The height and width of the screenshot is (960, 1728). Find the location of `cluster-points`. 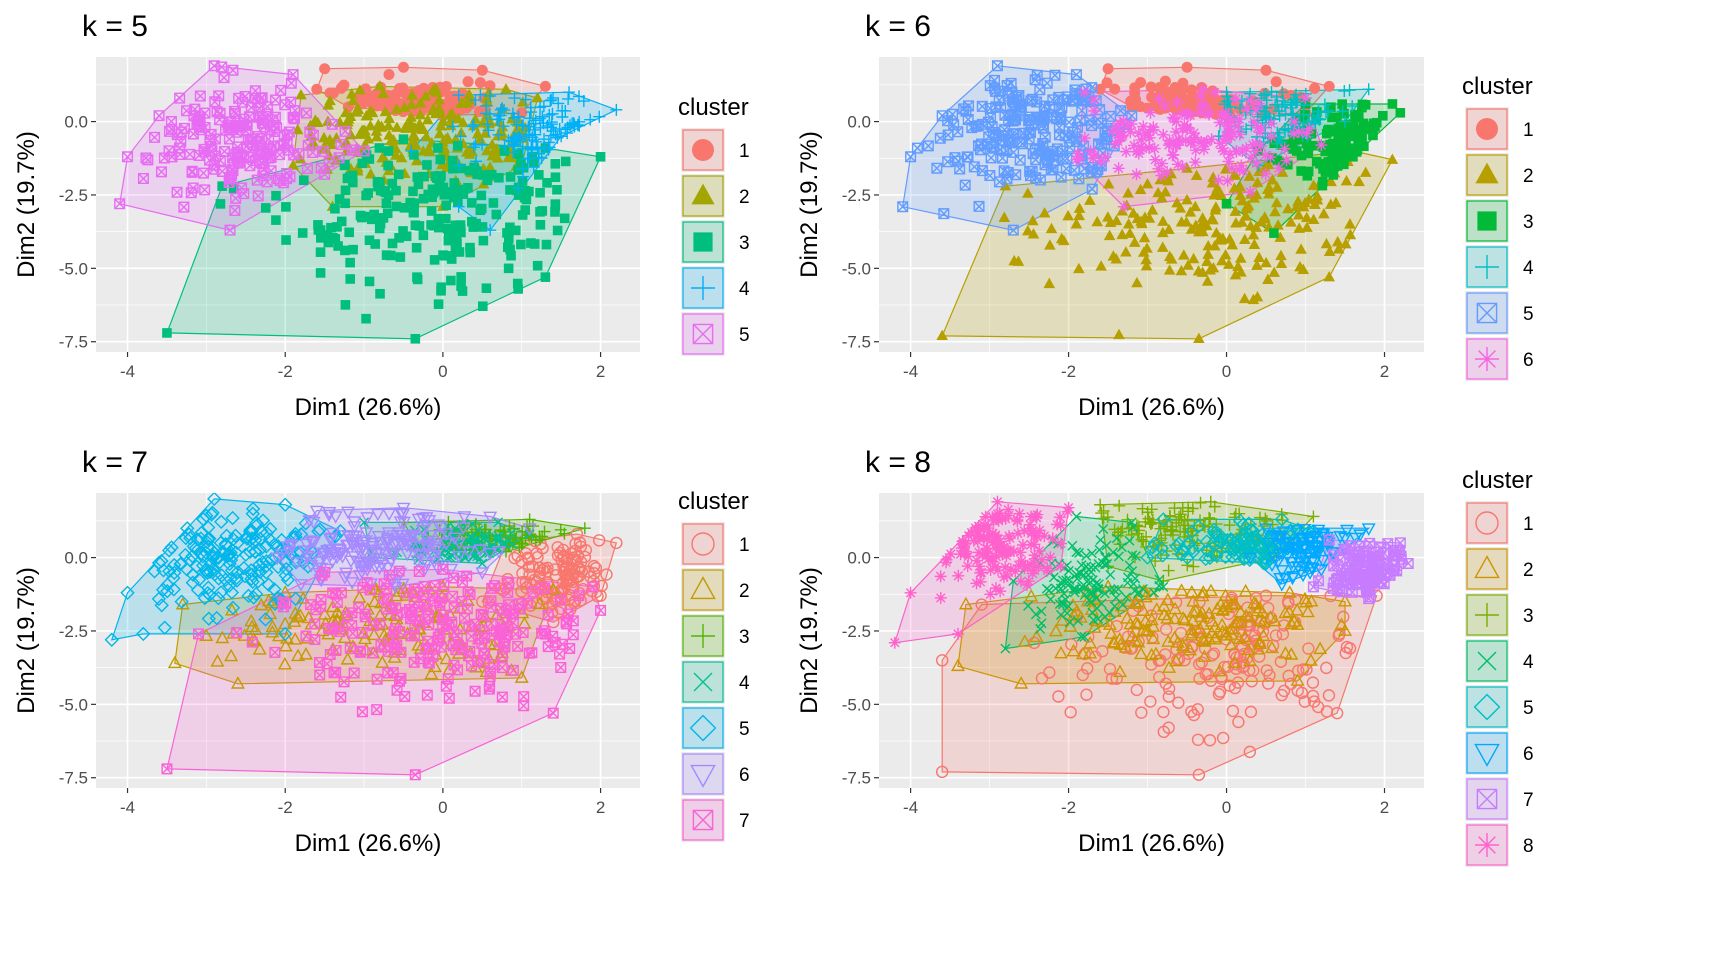

cluster-points is located at coordinates (1151, 638).